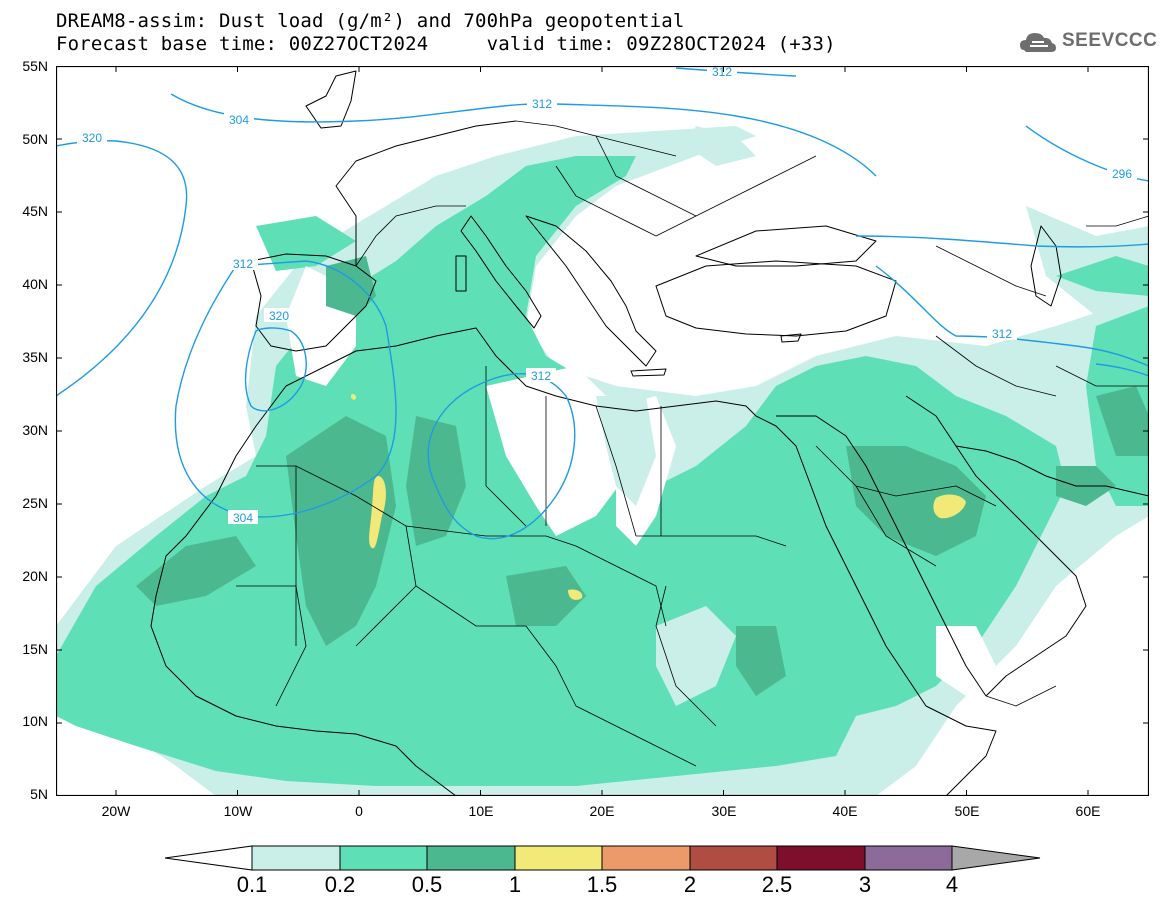 The height and width of the screenshot is (907, 1165). I want to click on contour-label-3: 304, so click(239, 119).